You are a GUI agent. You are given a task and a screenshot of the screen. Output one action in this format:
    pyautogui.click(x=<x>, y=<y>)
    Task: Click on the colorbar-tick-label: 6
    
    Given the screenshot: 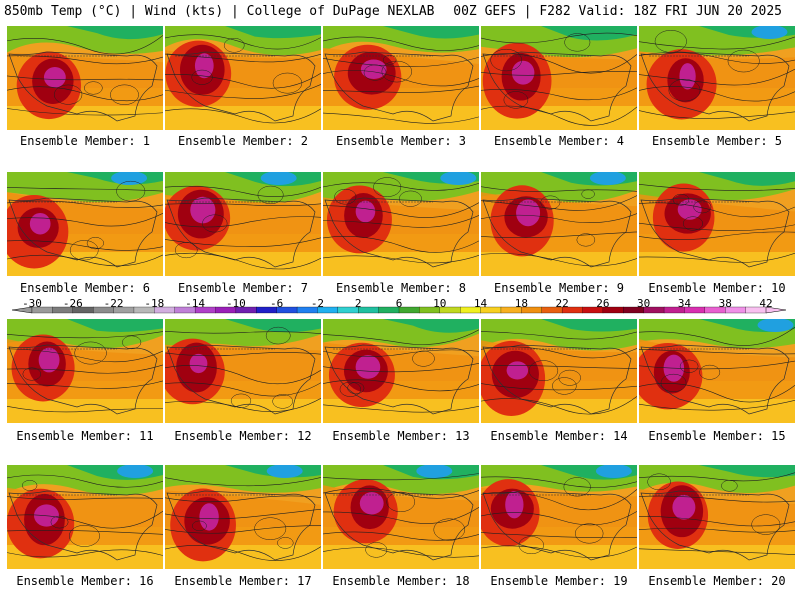 What is the action you would take?
    pyautogui.click(x=399, y=303)
    